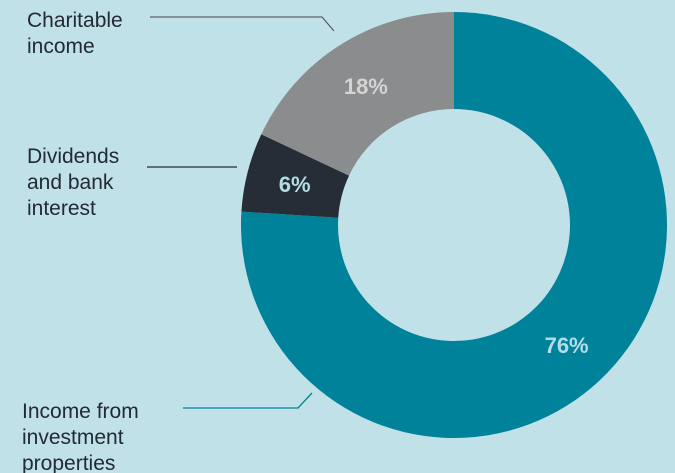 The image size is (675, 473). What do you see at coordinates (80, 436) in the screenshot?
I see `legend-label: Income from investment properties` at bounding box center [80, 436].